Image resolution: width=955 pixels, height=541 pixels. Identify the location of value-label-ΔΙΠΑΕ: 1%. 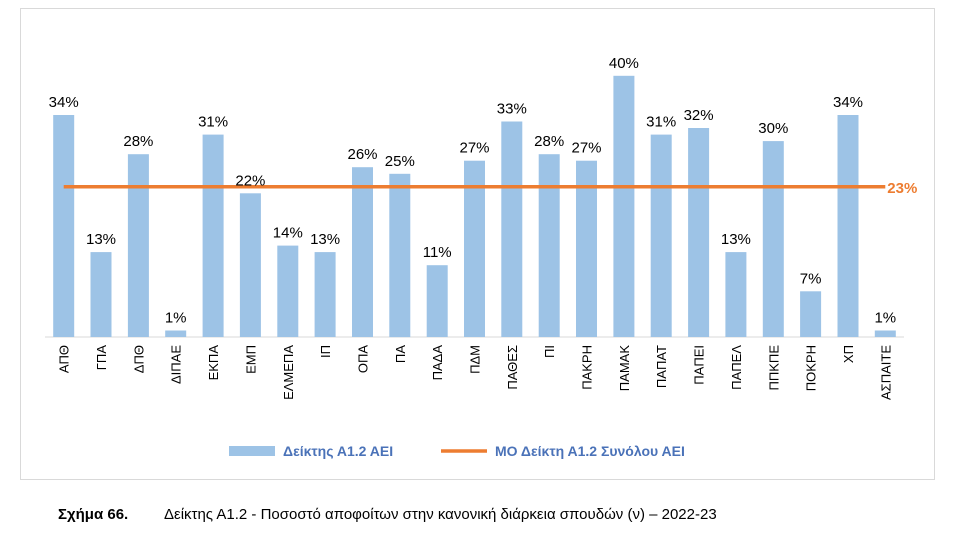
(176, 318).